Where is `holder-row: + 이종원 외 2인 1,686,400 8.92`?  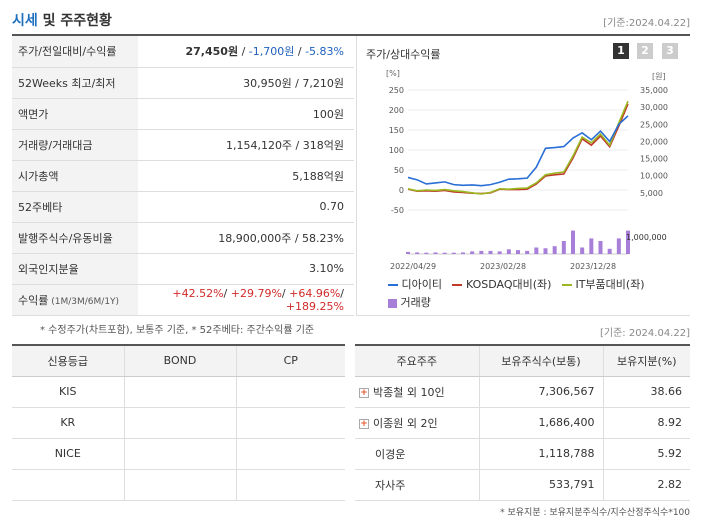 holder-row: + 이종원 외 2인 1,686,400 8.92 is located at coordinates (522, 423).